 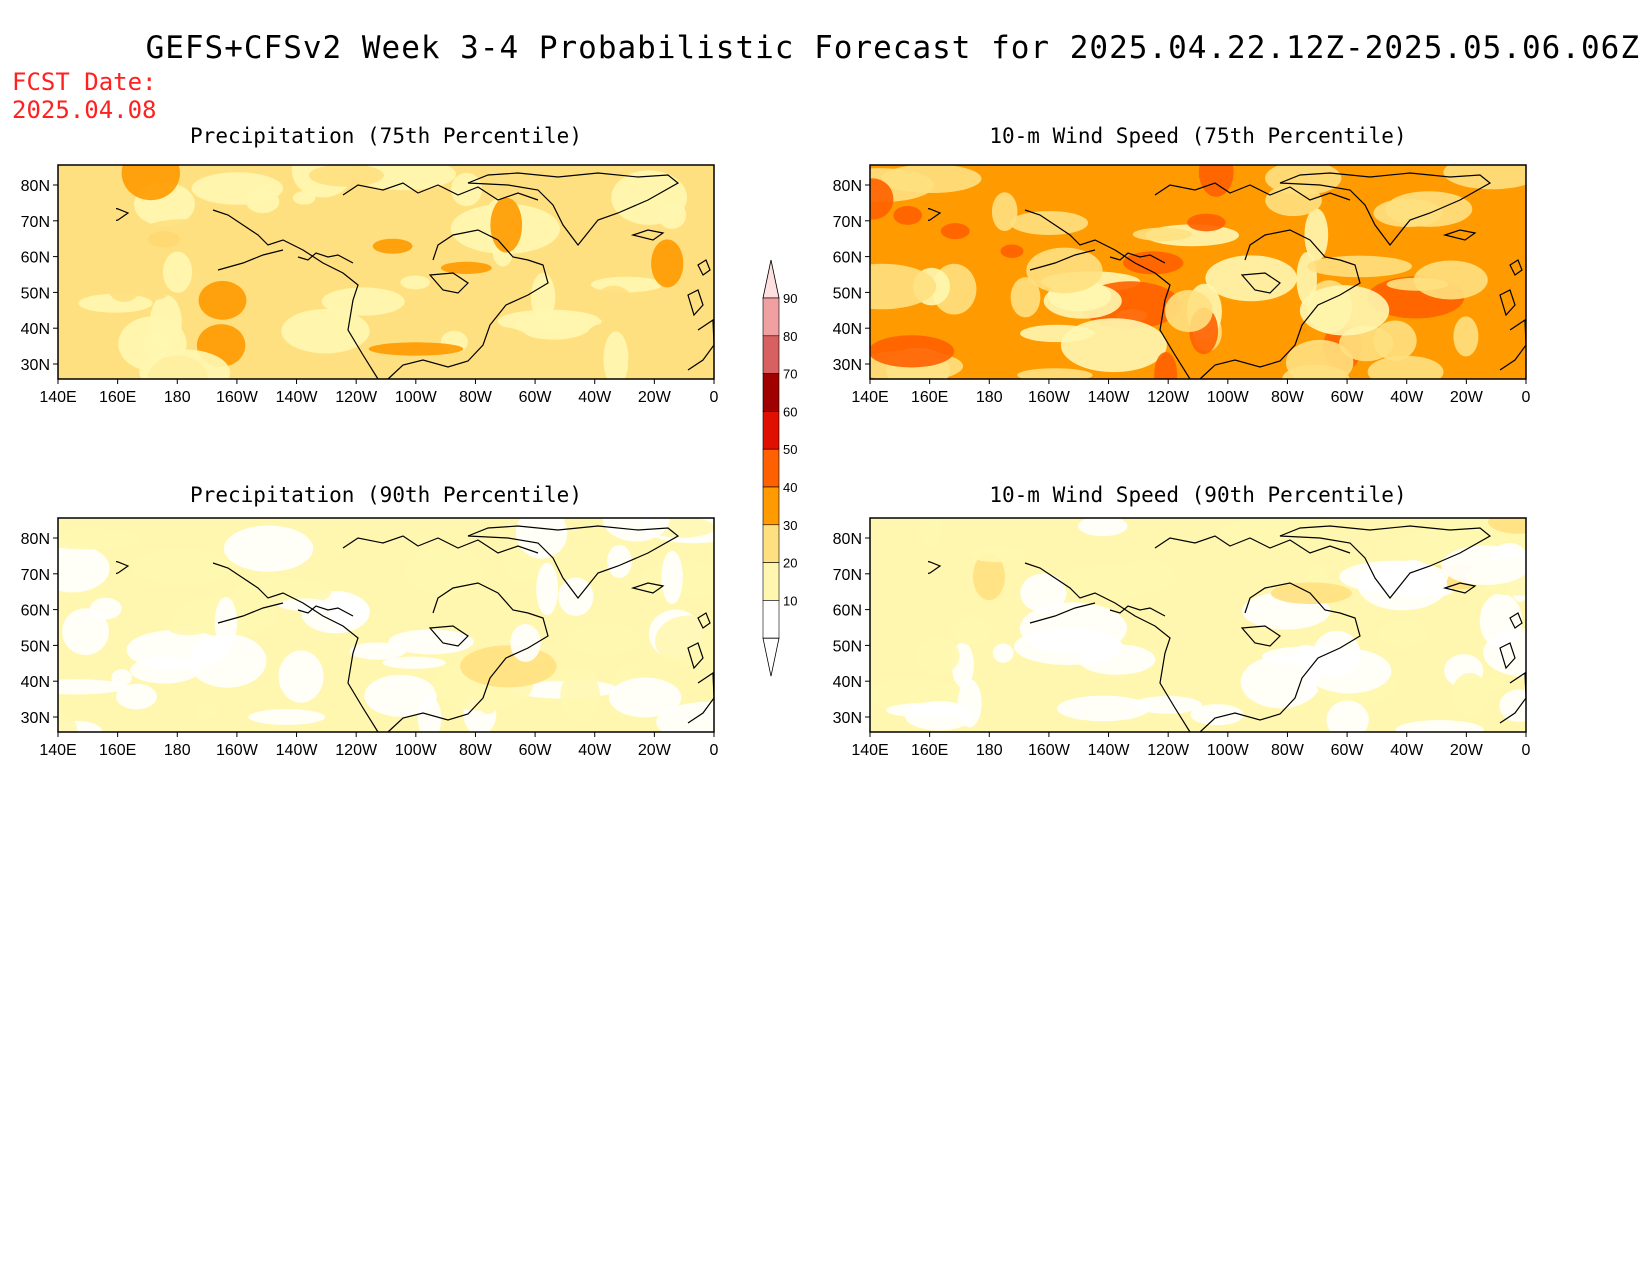 I want to click on lat-tick-label: 70N, so click(x=35, y=575).